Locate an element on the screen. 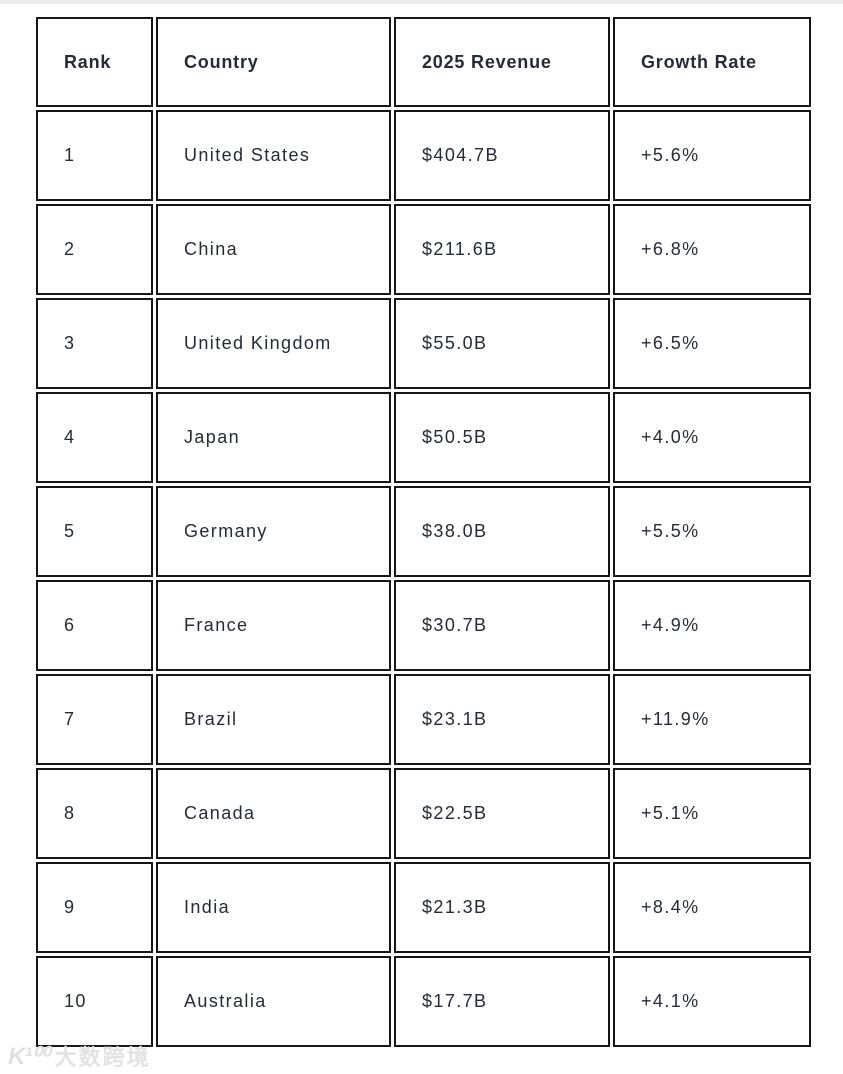  watermark: K¹⁰⁰ 大数跨境 is located at coordinates (79, 1056).